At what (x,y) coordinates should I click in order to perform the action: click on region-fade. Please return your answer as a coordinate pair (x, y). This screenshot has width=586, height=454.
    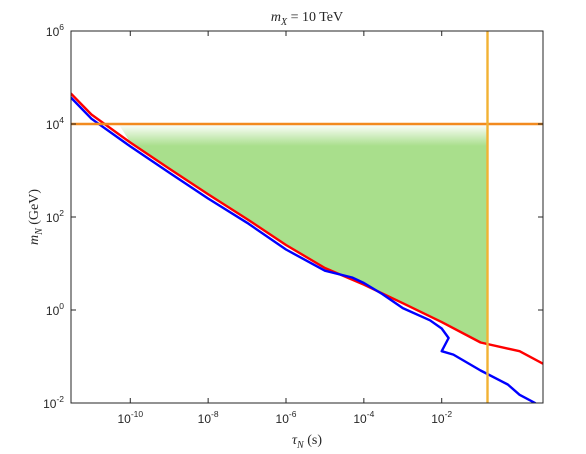
    Looking at the image, I should click on (307, 135).